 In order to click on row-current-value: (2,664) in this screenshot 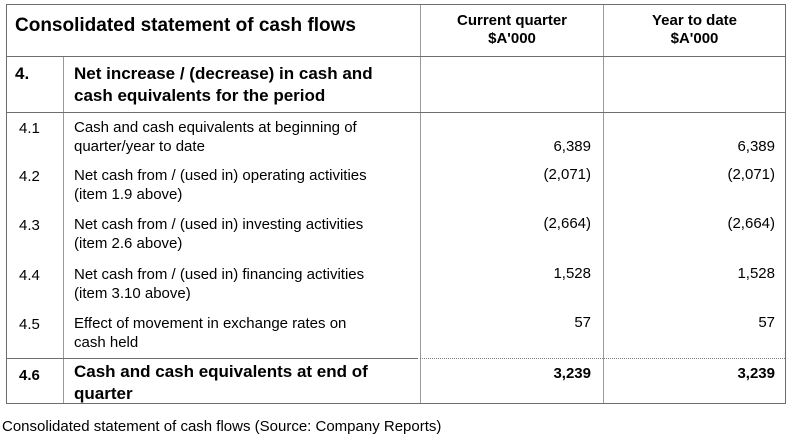, I will do `click(567, 223)`.